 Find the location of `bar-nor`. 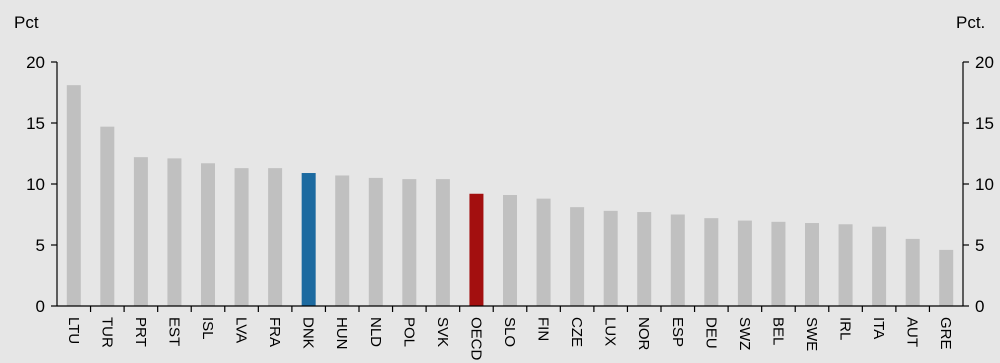

bar-nor is located at coordinates (644, 259).